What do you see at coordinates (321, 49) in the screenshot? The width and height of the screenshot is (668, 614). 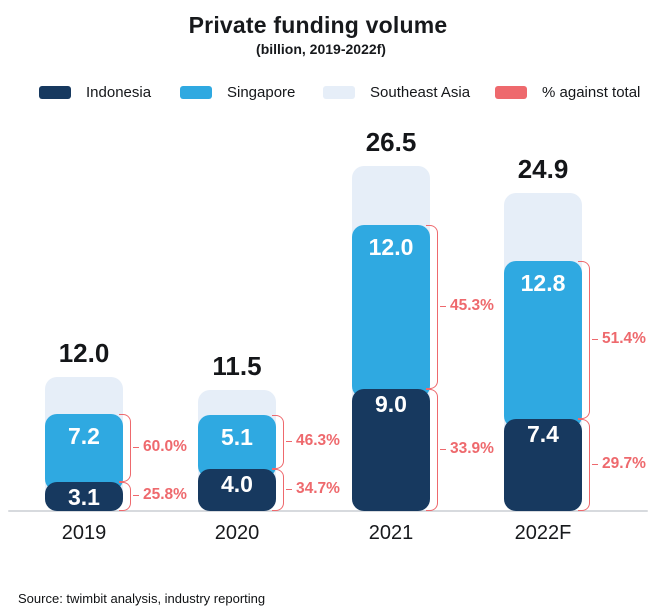 I see `chart-subtitle: (billion, 2019-2022f)` at bounding box center [321, 49].